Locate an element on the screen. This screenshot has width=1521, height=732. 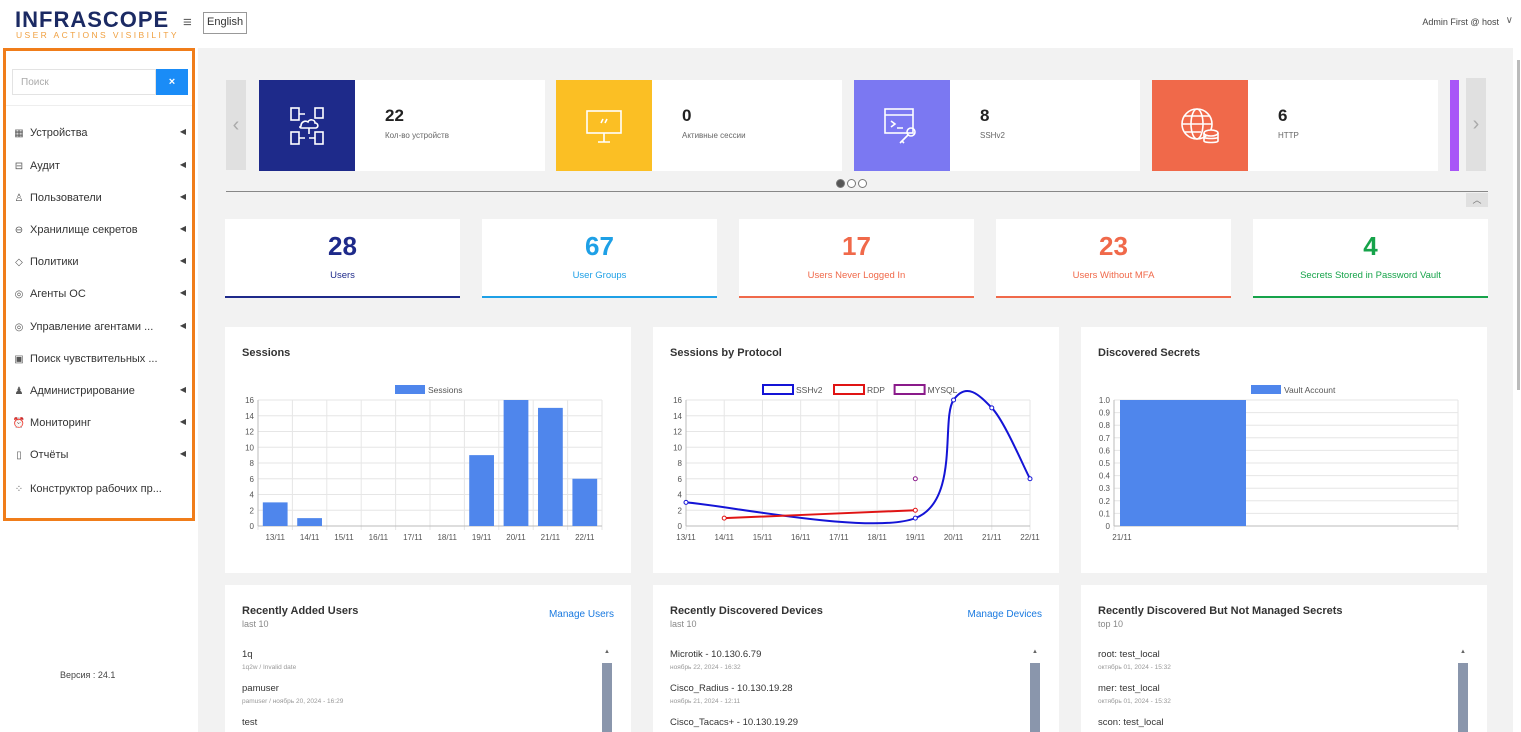
stat-vault-secrets: 4 Secrets Stored in Password Vault is located at coordinates (1370, 258).